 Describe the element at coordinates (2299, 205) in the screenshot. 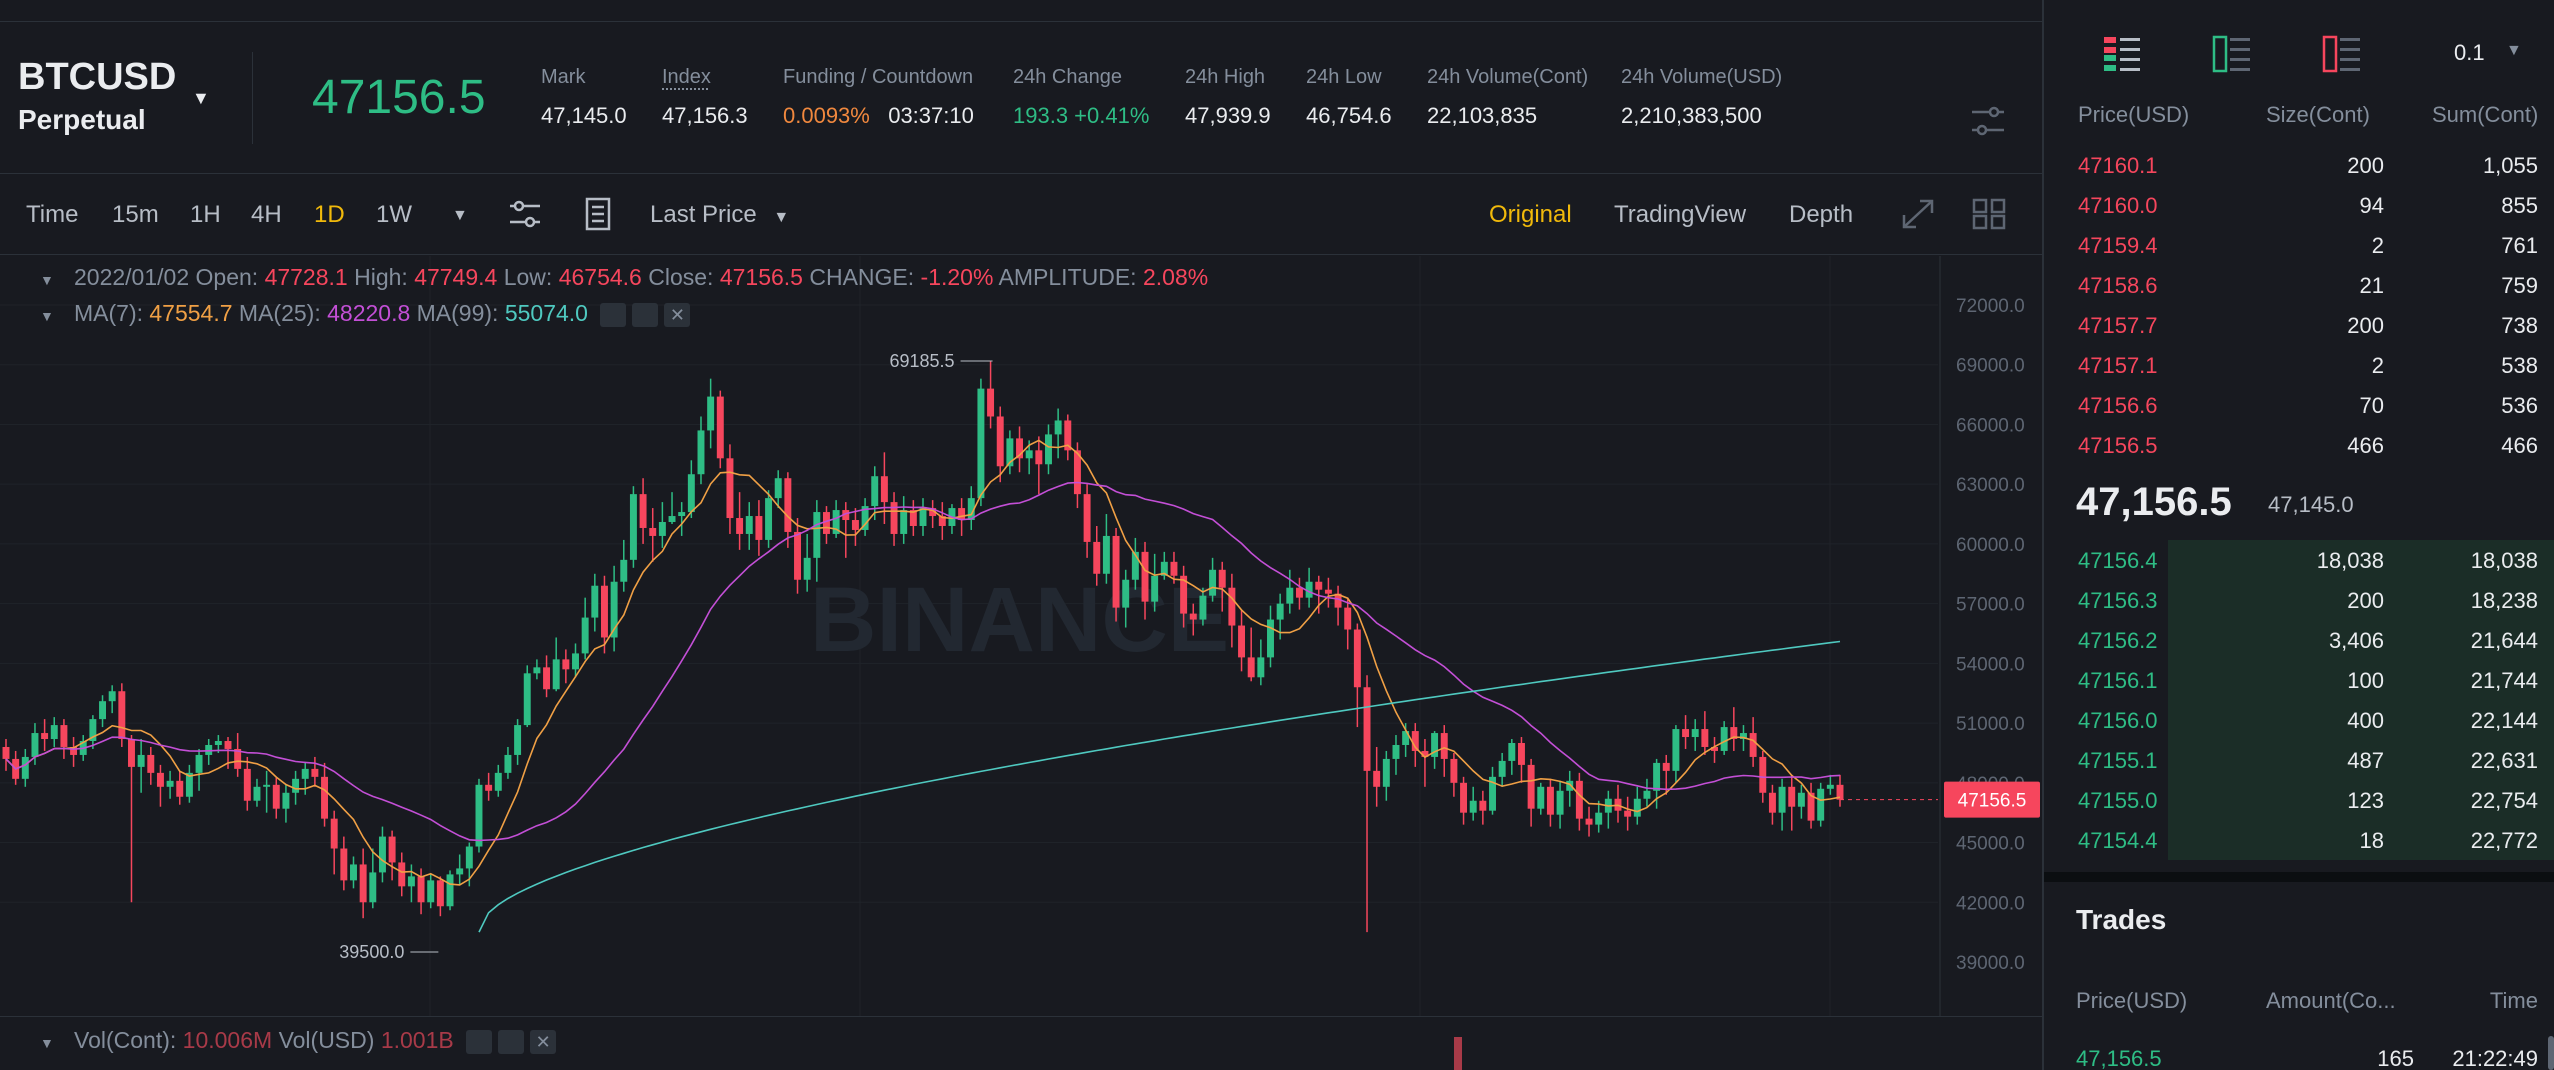

I see `ask-row: 47160.0 94 855` at that location.